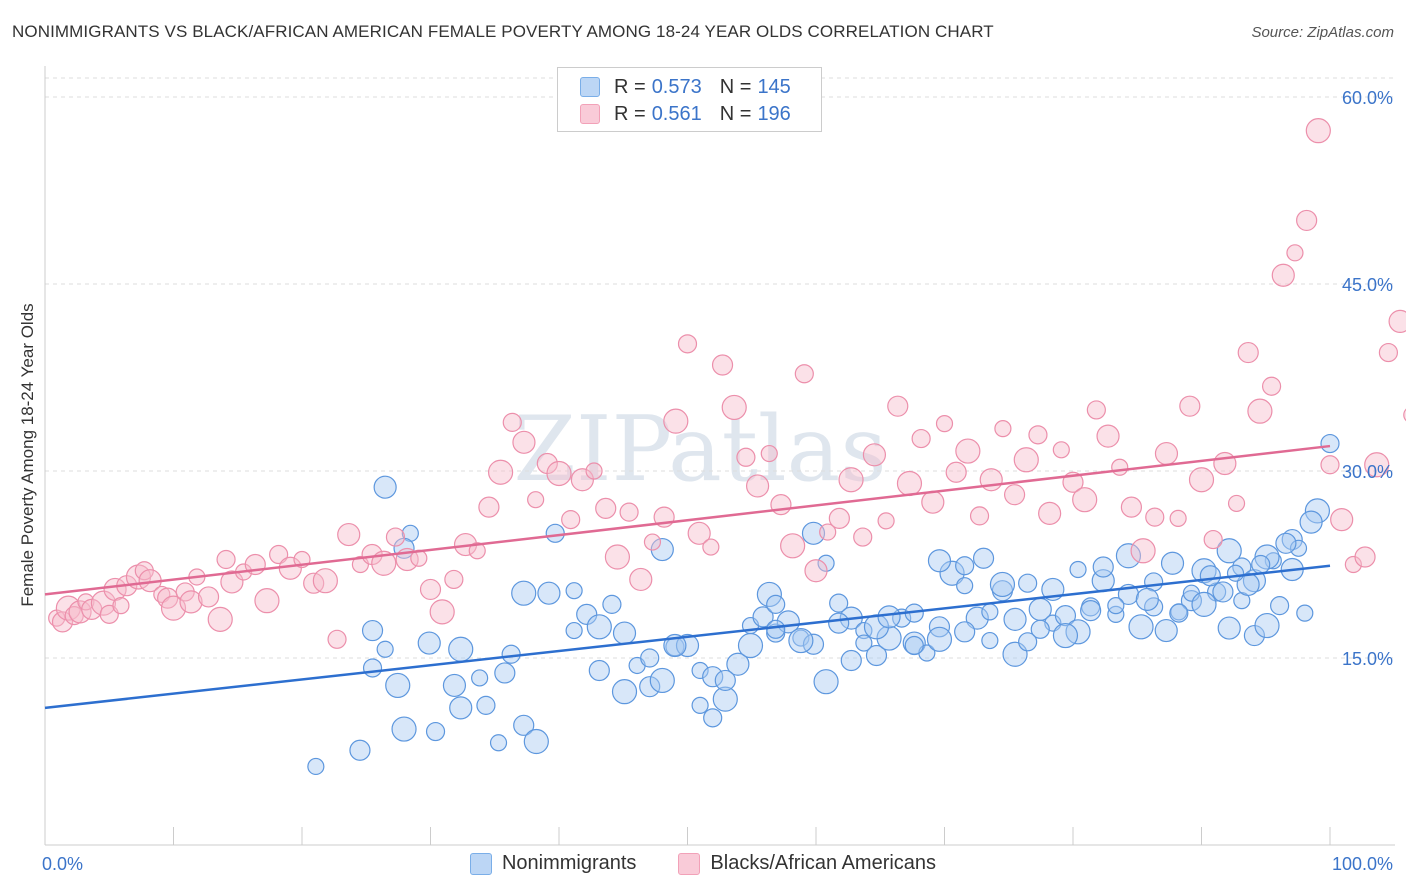 Image resolution: width=1406 pixels, height=892 pixels. Describe the element at coordinates (689, 863) in the screenshot. I see `pink-square-icon` at that location.